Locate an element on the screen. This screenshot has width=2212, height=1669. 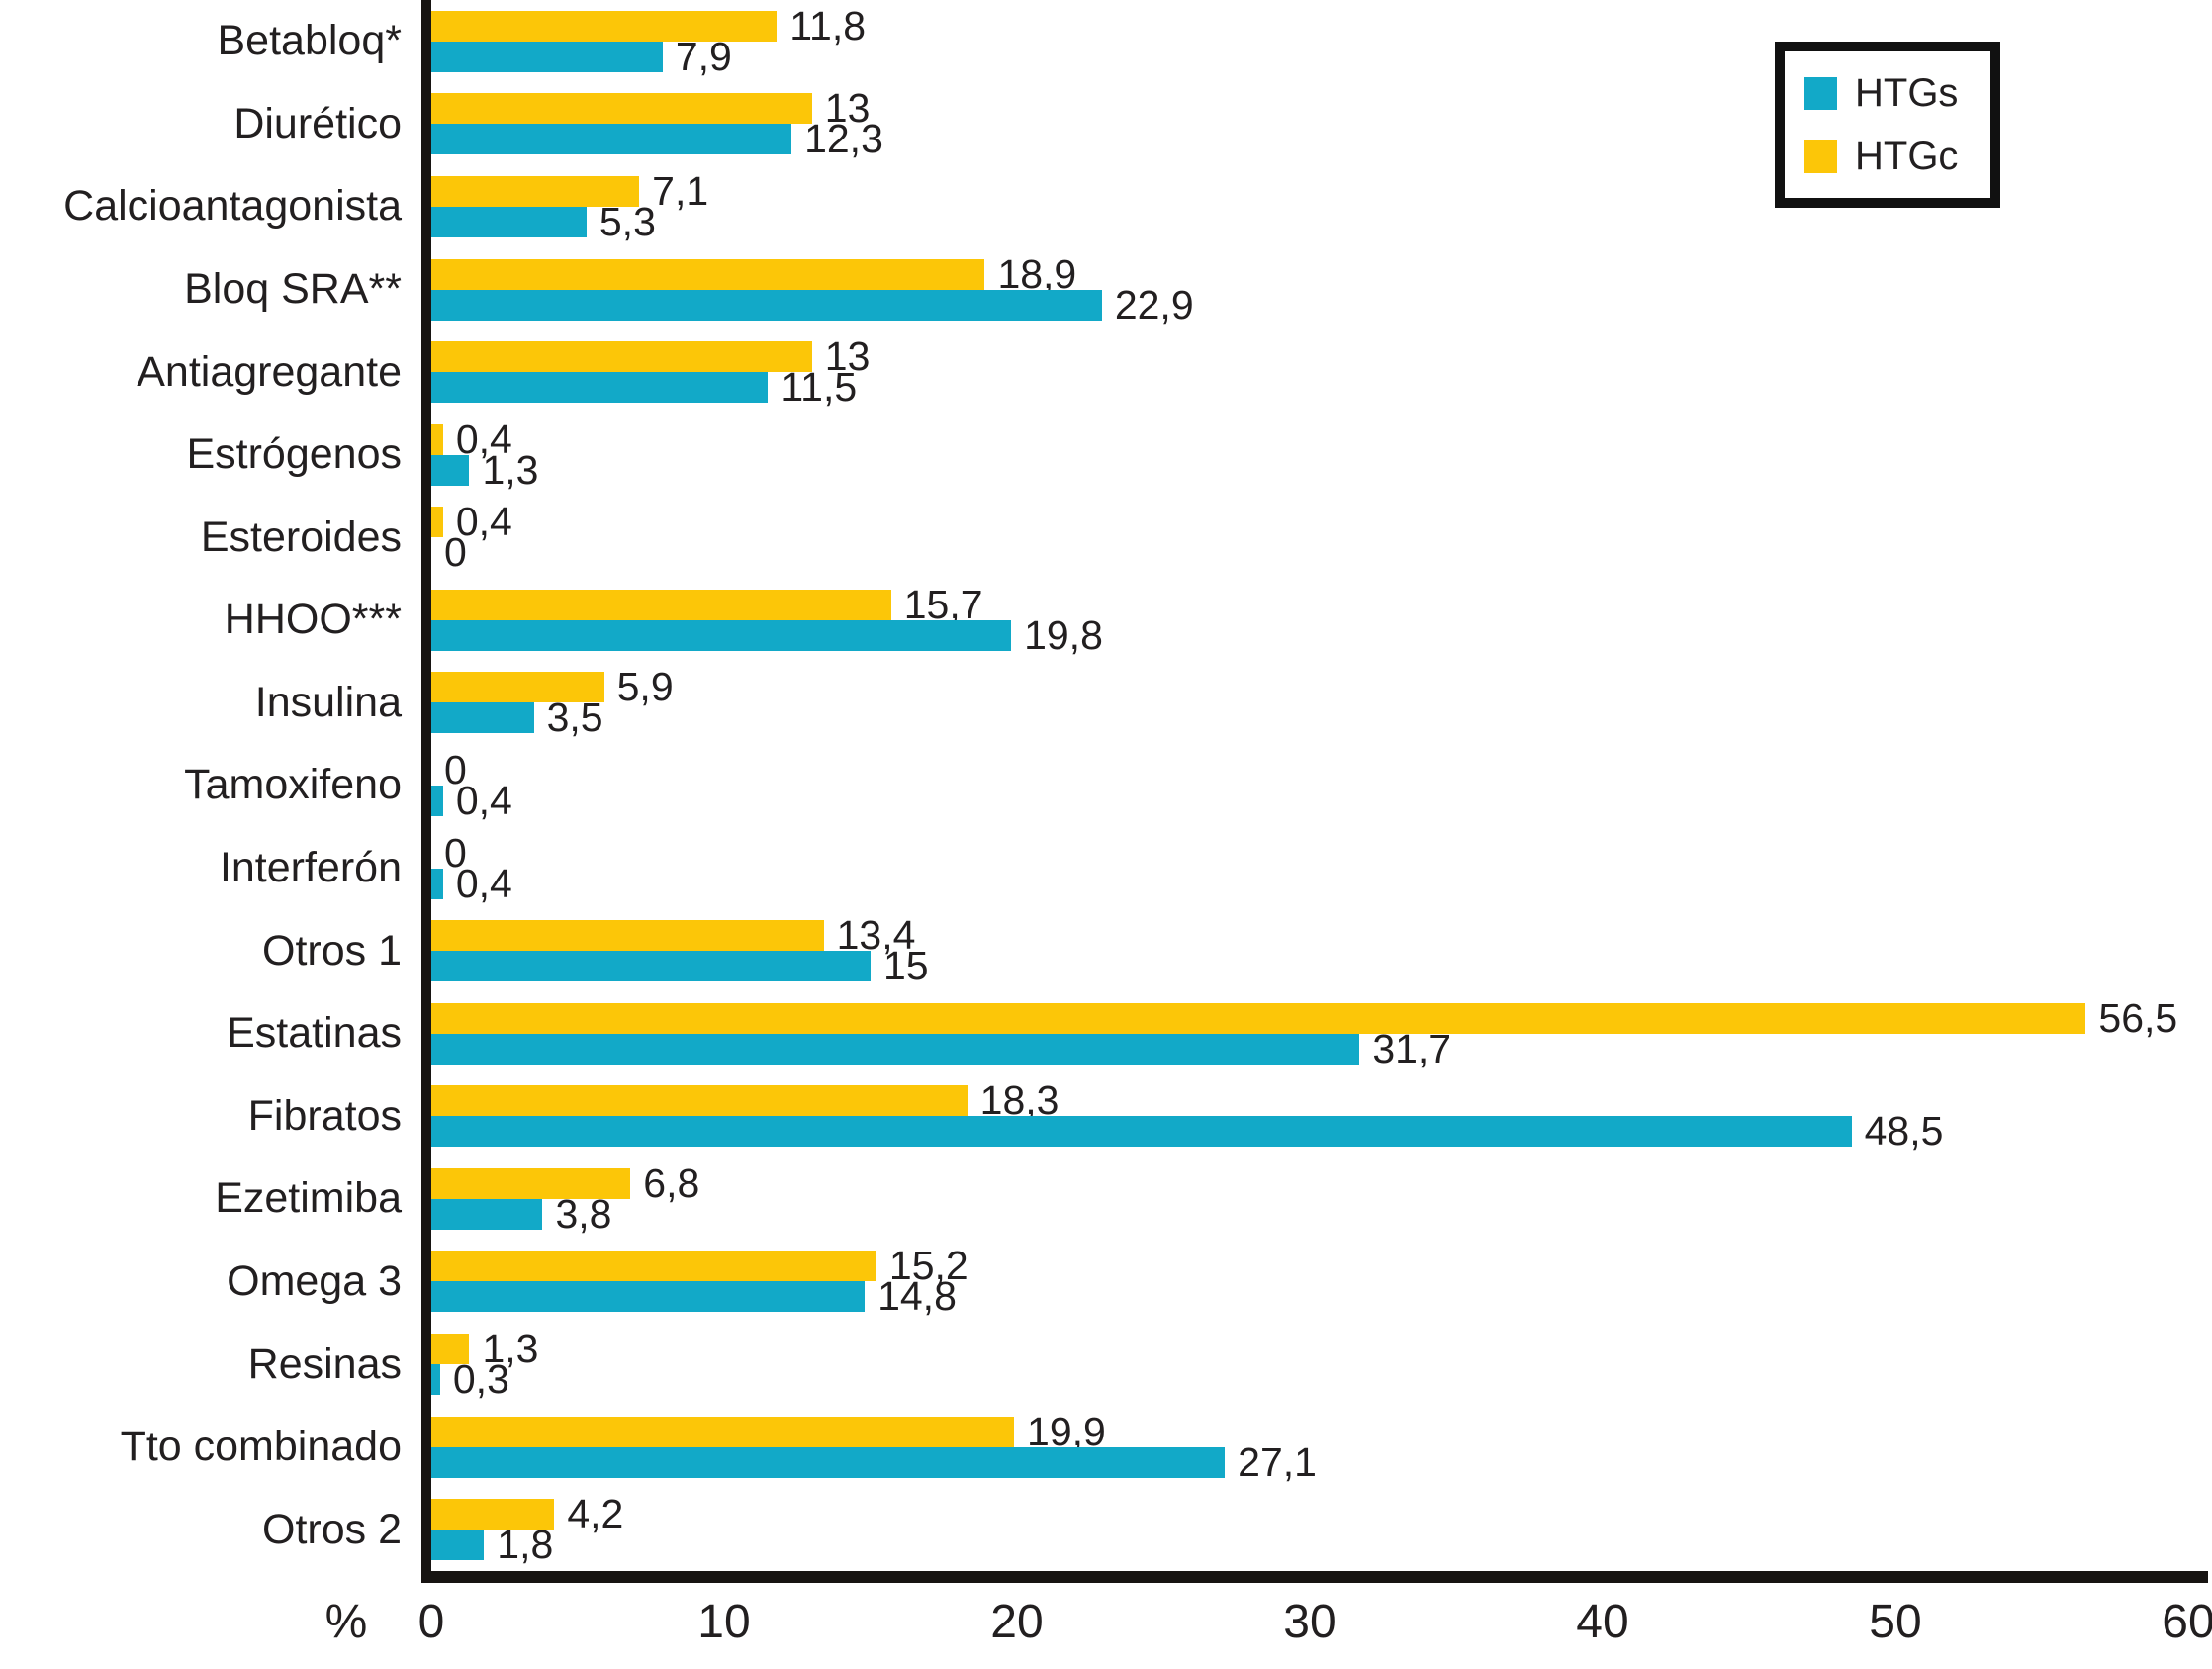
bar-group: 11,8 7,9 is located at coordinates (1310, 41).